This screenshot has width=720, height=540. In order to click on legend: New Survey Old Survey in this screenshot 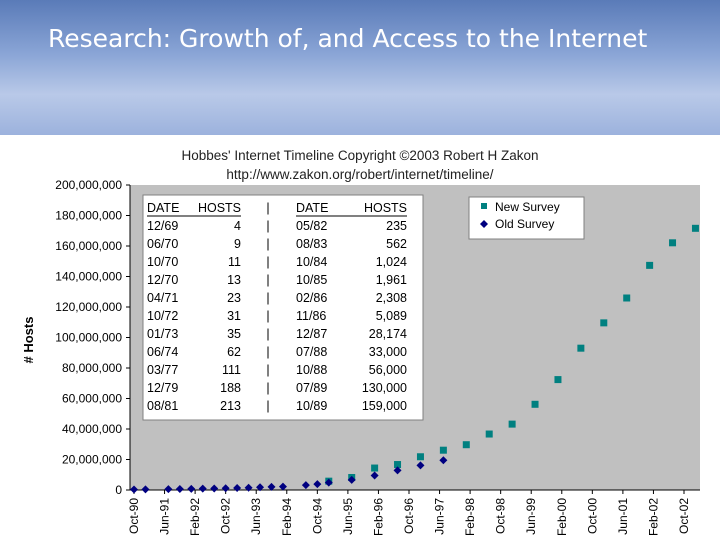, I will do `click(526, 218)`.